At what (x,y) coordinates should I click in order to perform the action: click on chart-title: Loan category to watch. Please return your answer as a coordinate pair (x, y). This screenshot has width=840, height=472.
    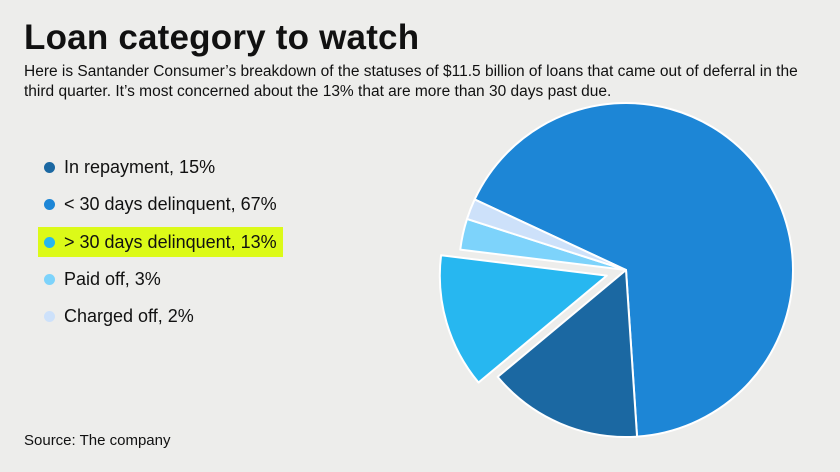
    Looking at the image, I should click on (222, 37).